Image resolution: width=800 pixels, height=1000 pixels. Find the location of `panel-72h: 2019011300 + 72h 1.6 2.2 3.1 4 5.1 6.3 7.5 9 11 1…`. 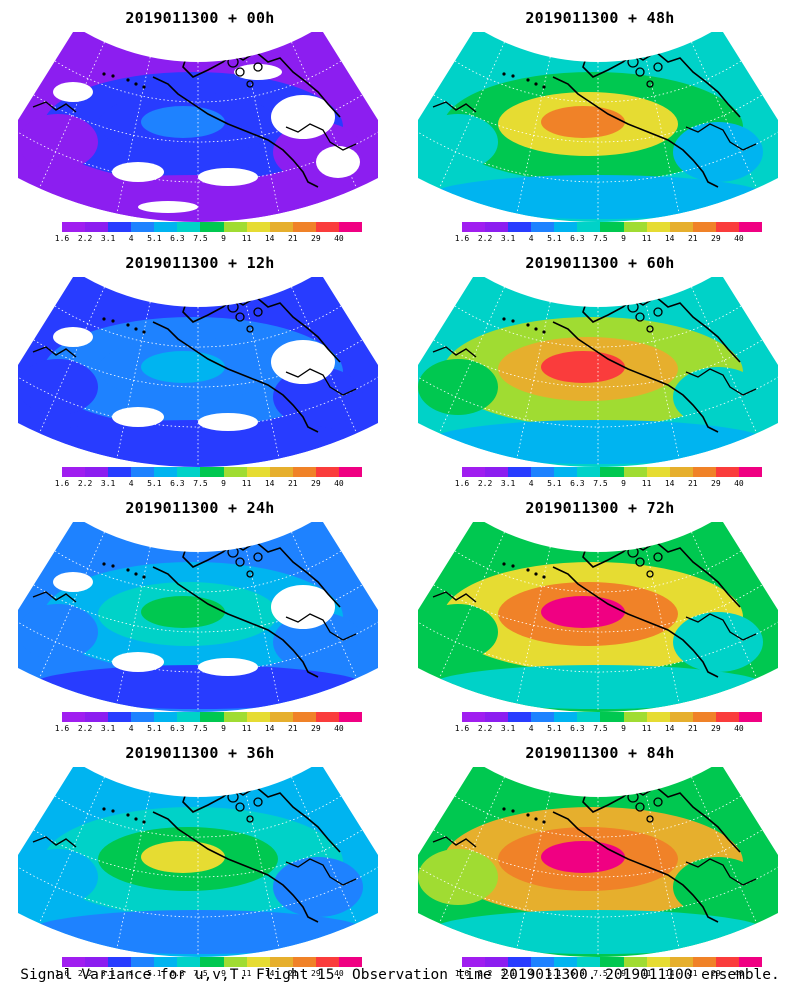

panel-72h: 2019011300 + 72h 1.6 2.2 3.1 4 5.1 6.3 7.5 9 11 1… is located at coordinates (600, 612).